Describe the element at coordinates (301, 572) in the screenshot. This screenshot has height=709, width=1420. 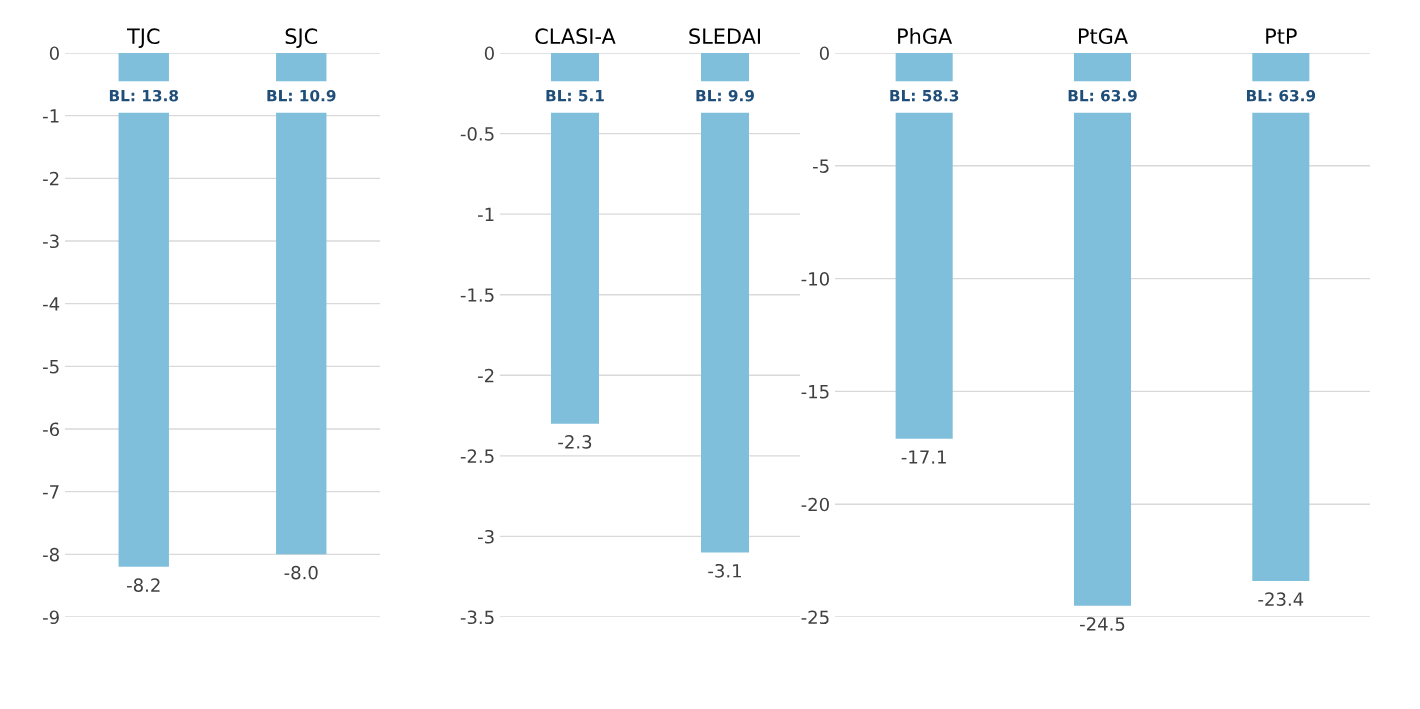
I see `data-label: -8.0` at that location.